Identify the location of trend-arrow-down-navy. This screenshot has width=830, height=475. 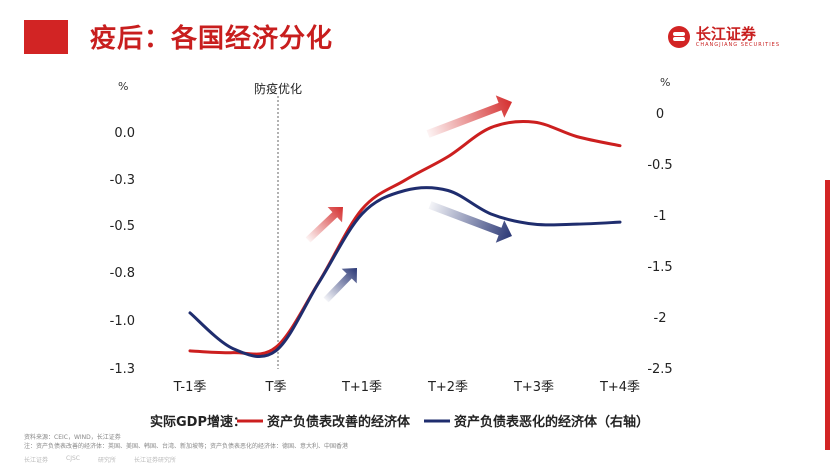
(470, 222).